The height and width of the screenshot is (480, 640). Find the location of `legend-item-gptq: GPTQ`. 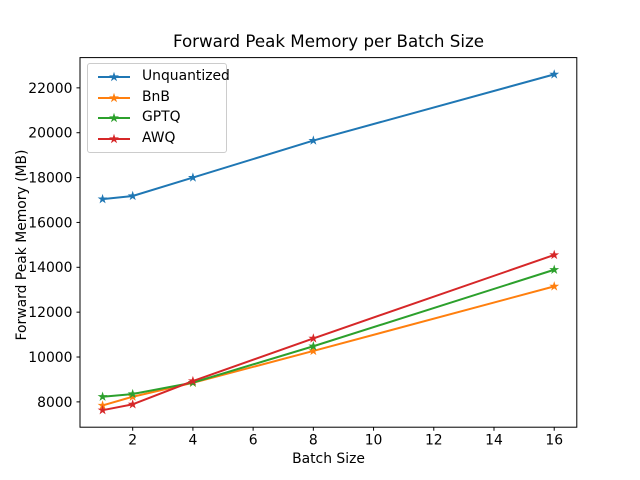

legend-item-gptq: GPTQ is located at coordinates (158, 117).